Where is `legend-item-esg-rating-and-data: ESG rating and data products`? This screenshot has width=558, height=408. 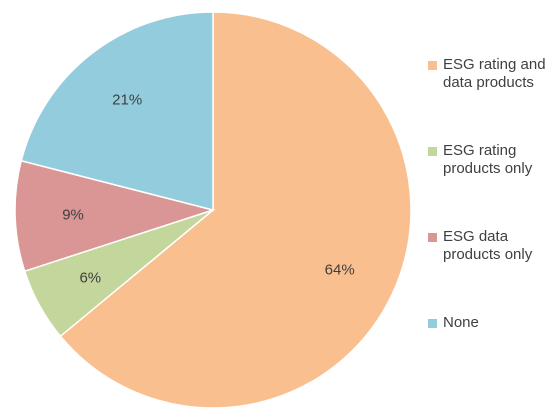 legend-item-esg-rating-and-data: ESG rating and data products is located at coordinates (493, 74).